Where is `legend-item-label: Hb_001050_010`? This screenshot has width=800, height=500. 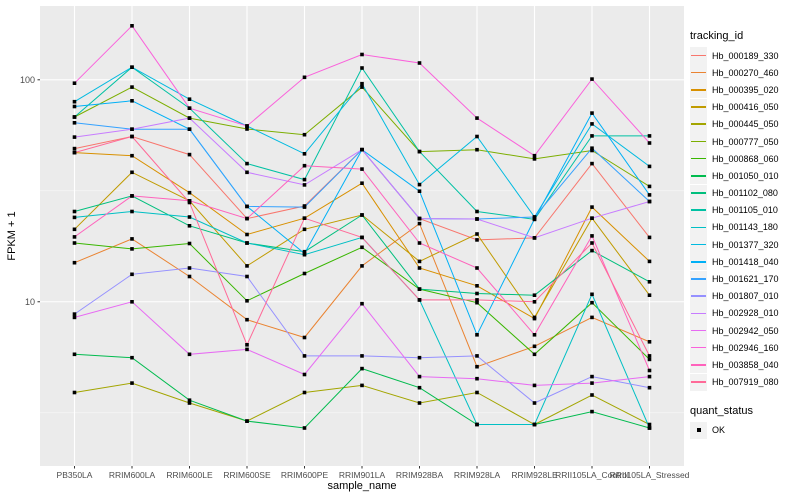 legend-item-label: Hb_001050_010 is located at coordinates (745, 175).